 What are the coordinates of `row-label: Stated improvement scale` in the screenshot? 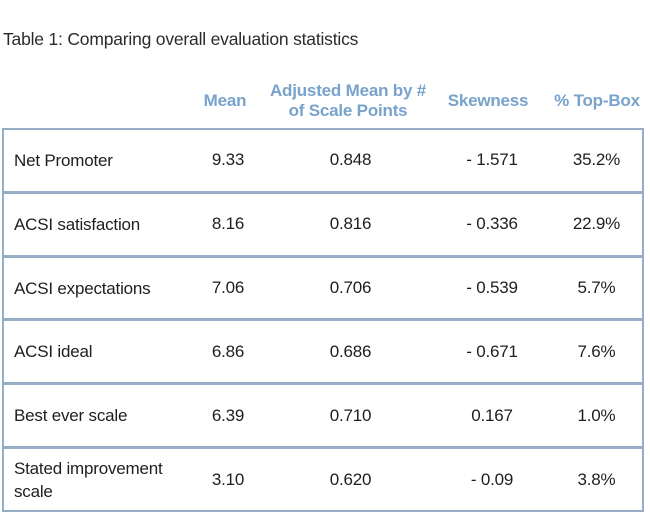 It's located at (88, 479).